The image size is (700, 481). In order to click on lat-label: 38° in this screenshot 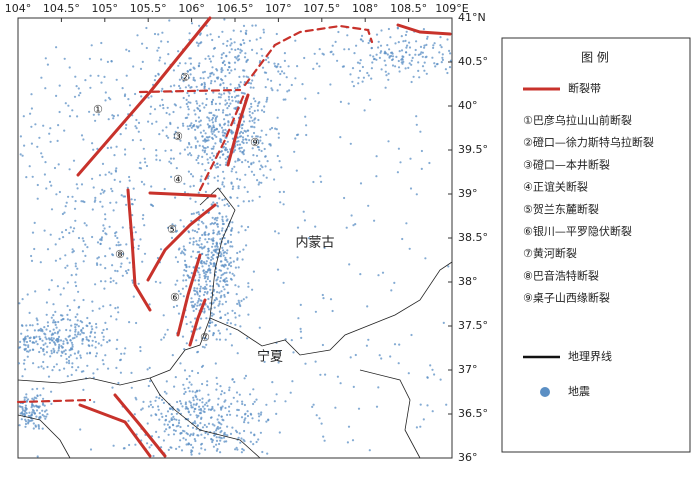, I will do `click(468, 281)`.